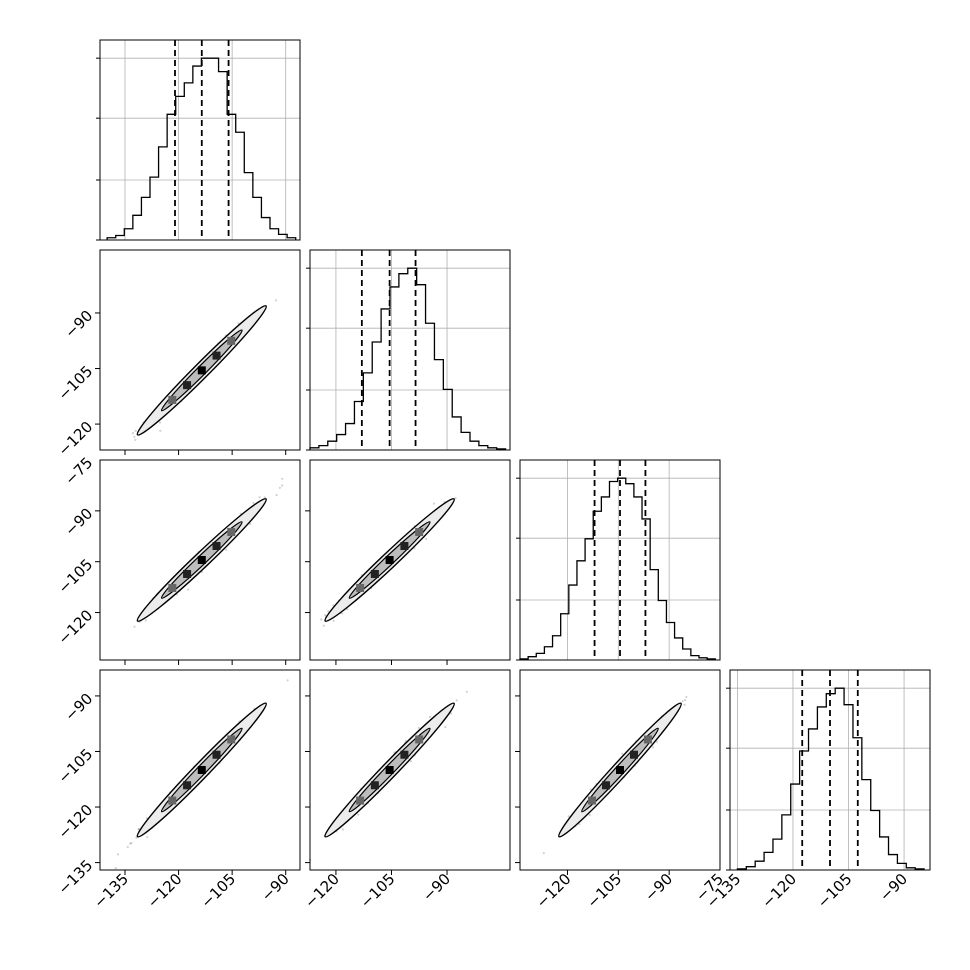 The image size is (970, 970). Describe the element at coordinates (76, 383) in the screenshot. I see `y-tick-label: −105` at that location.